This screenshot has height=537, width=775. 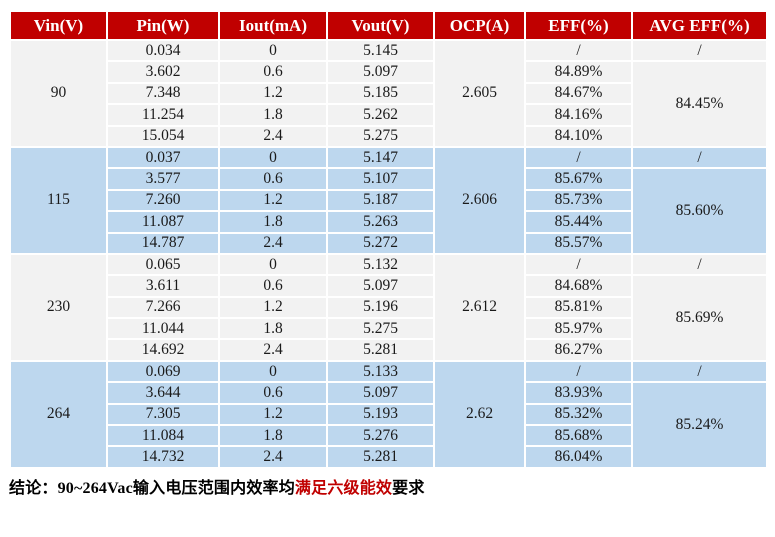 What do you see at coordinates (578, 200) in the screenshot?
I see `eff-cell: 85.73%` at bounding box center [578, 200].